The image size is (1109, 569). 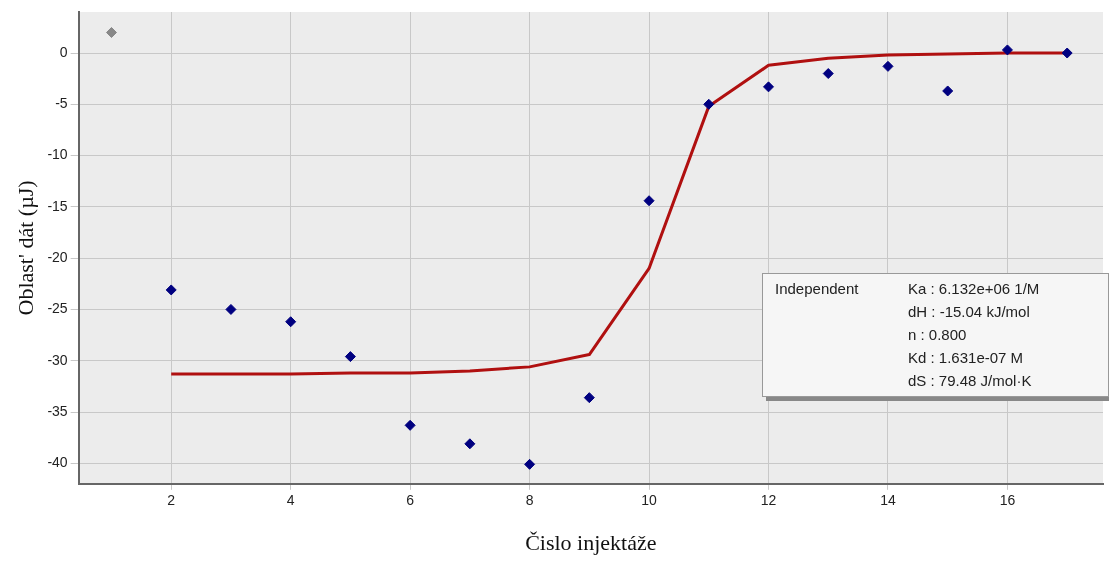 I want to click on y-tick-label: -10, so click(x=57, y=154).